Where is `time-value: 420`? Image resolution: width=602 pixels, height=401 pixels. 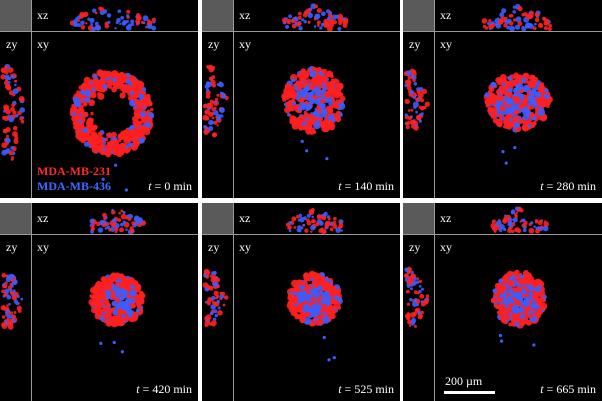
time-value: 420 is located at coordinates (161, 389).